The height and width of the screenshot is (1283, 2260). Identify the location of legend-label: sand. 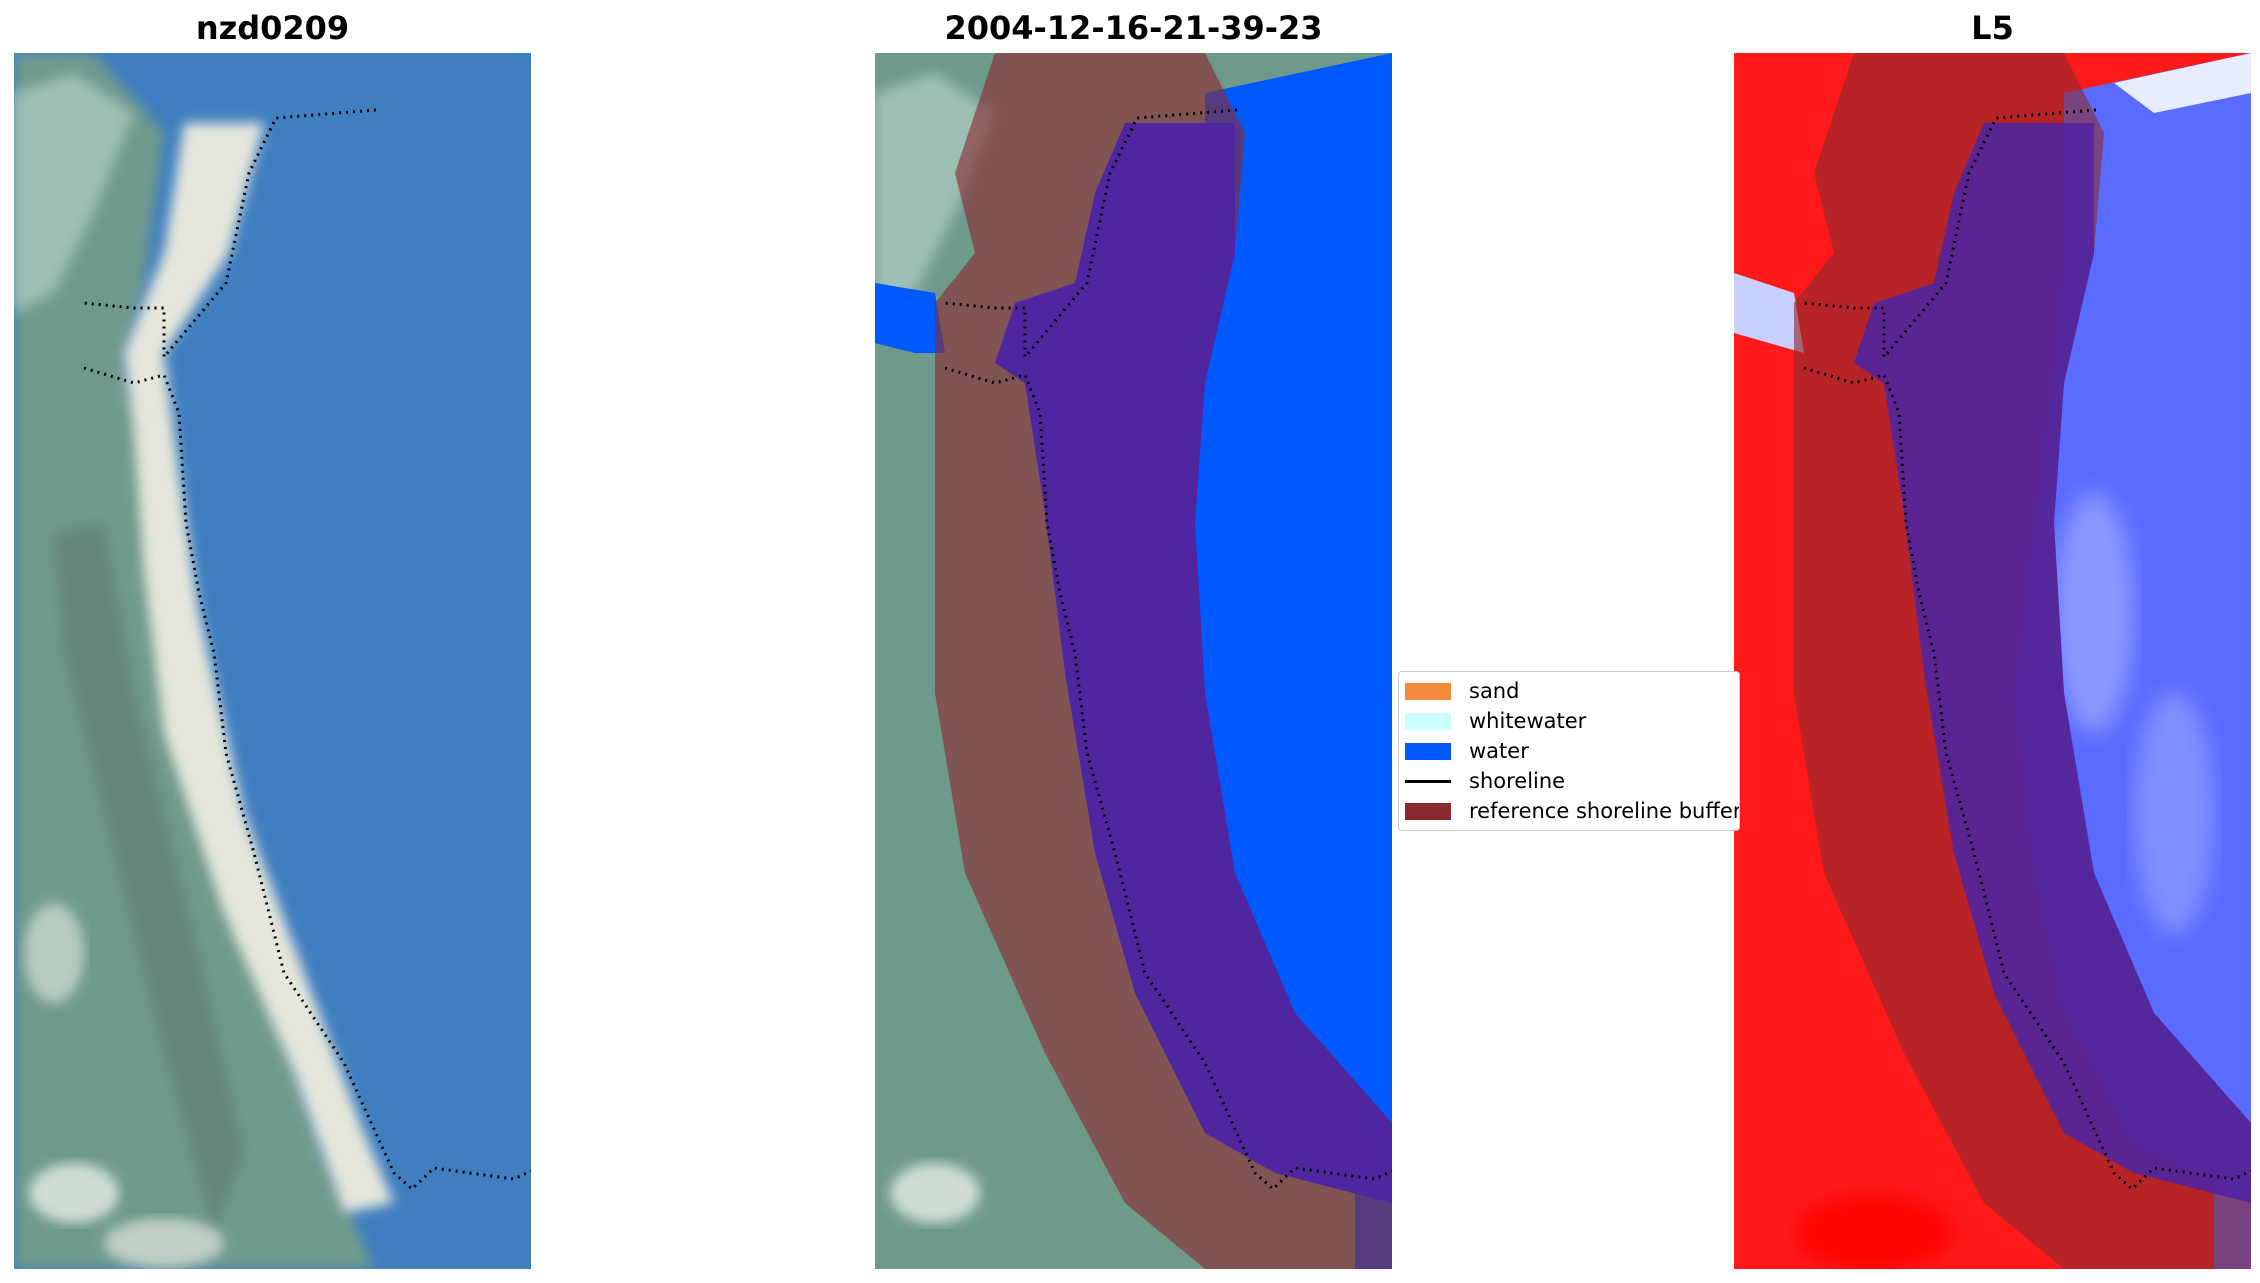
(1494, 691).